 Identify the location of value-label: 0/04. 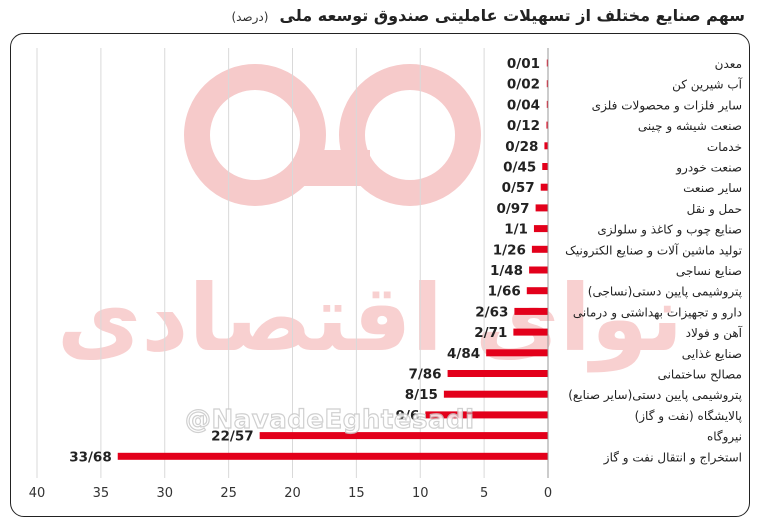
(523, 105).